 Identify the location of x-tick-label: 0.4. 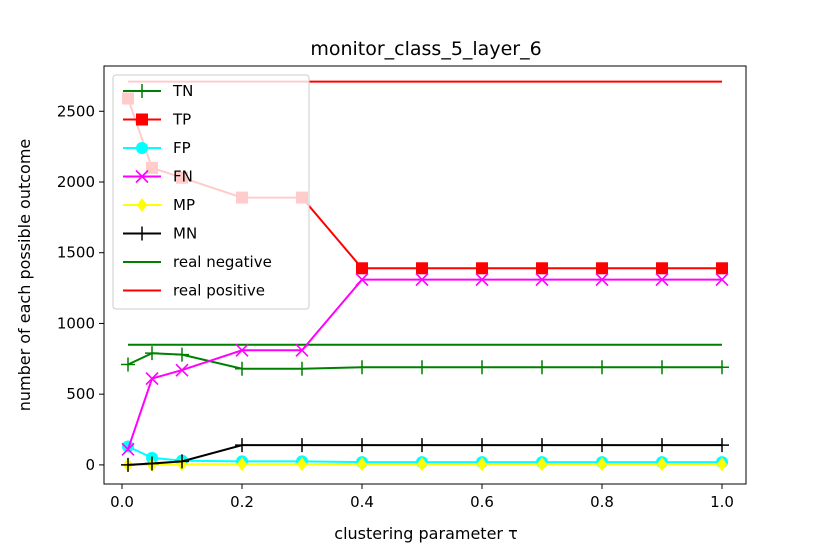
(362, 502).